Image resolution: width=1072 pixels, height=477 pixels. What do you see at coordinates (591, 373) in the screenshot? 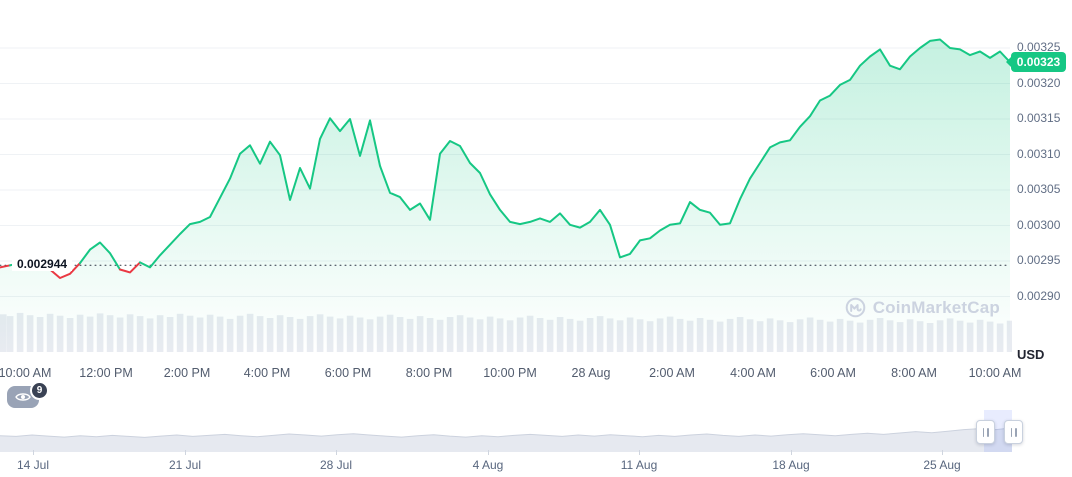
I see `x-axis-label: 28 Aug` at bounding box center [591, 373].